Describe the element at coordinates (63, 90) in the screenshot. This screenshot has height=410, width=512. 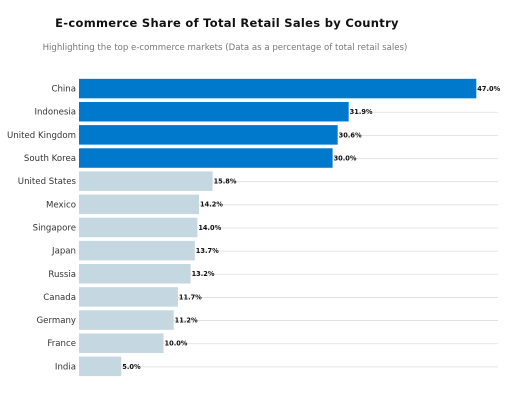
I see `category-label: China` at that location.